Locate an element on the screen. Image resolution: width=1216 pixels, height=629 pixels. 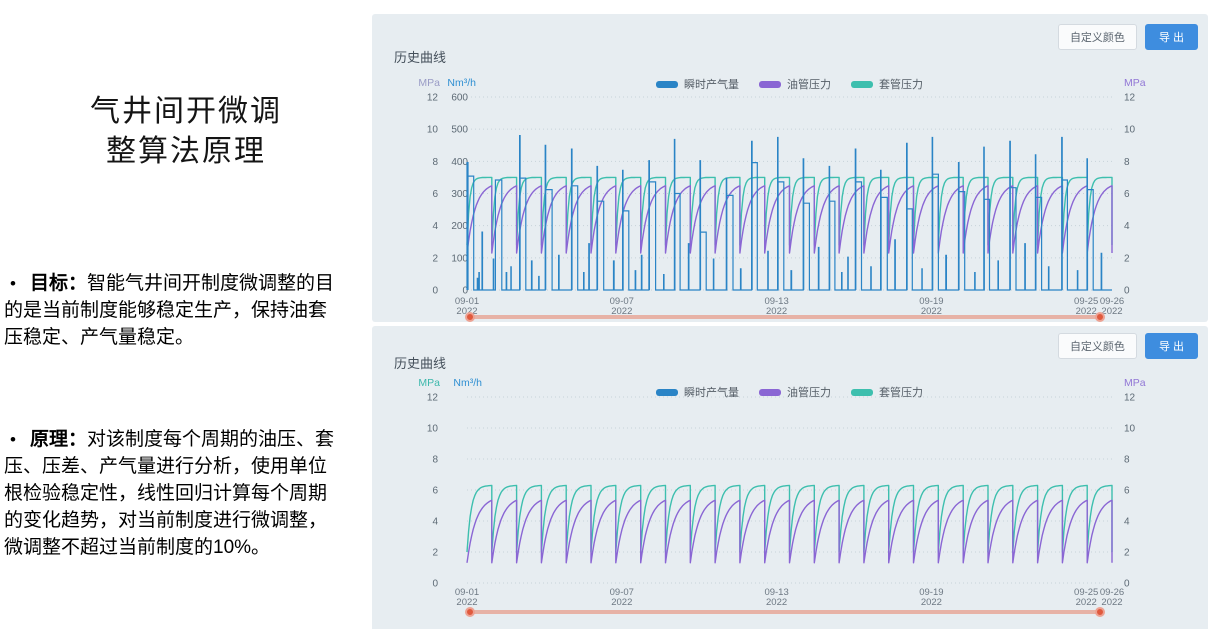
svg-text: 200 is located at coordinates (459, 226).